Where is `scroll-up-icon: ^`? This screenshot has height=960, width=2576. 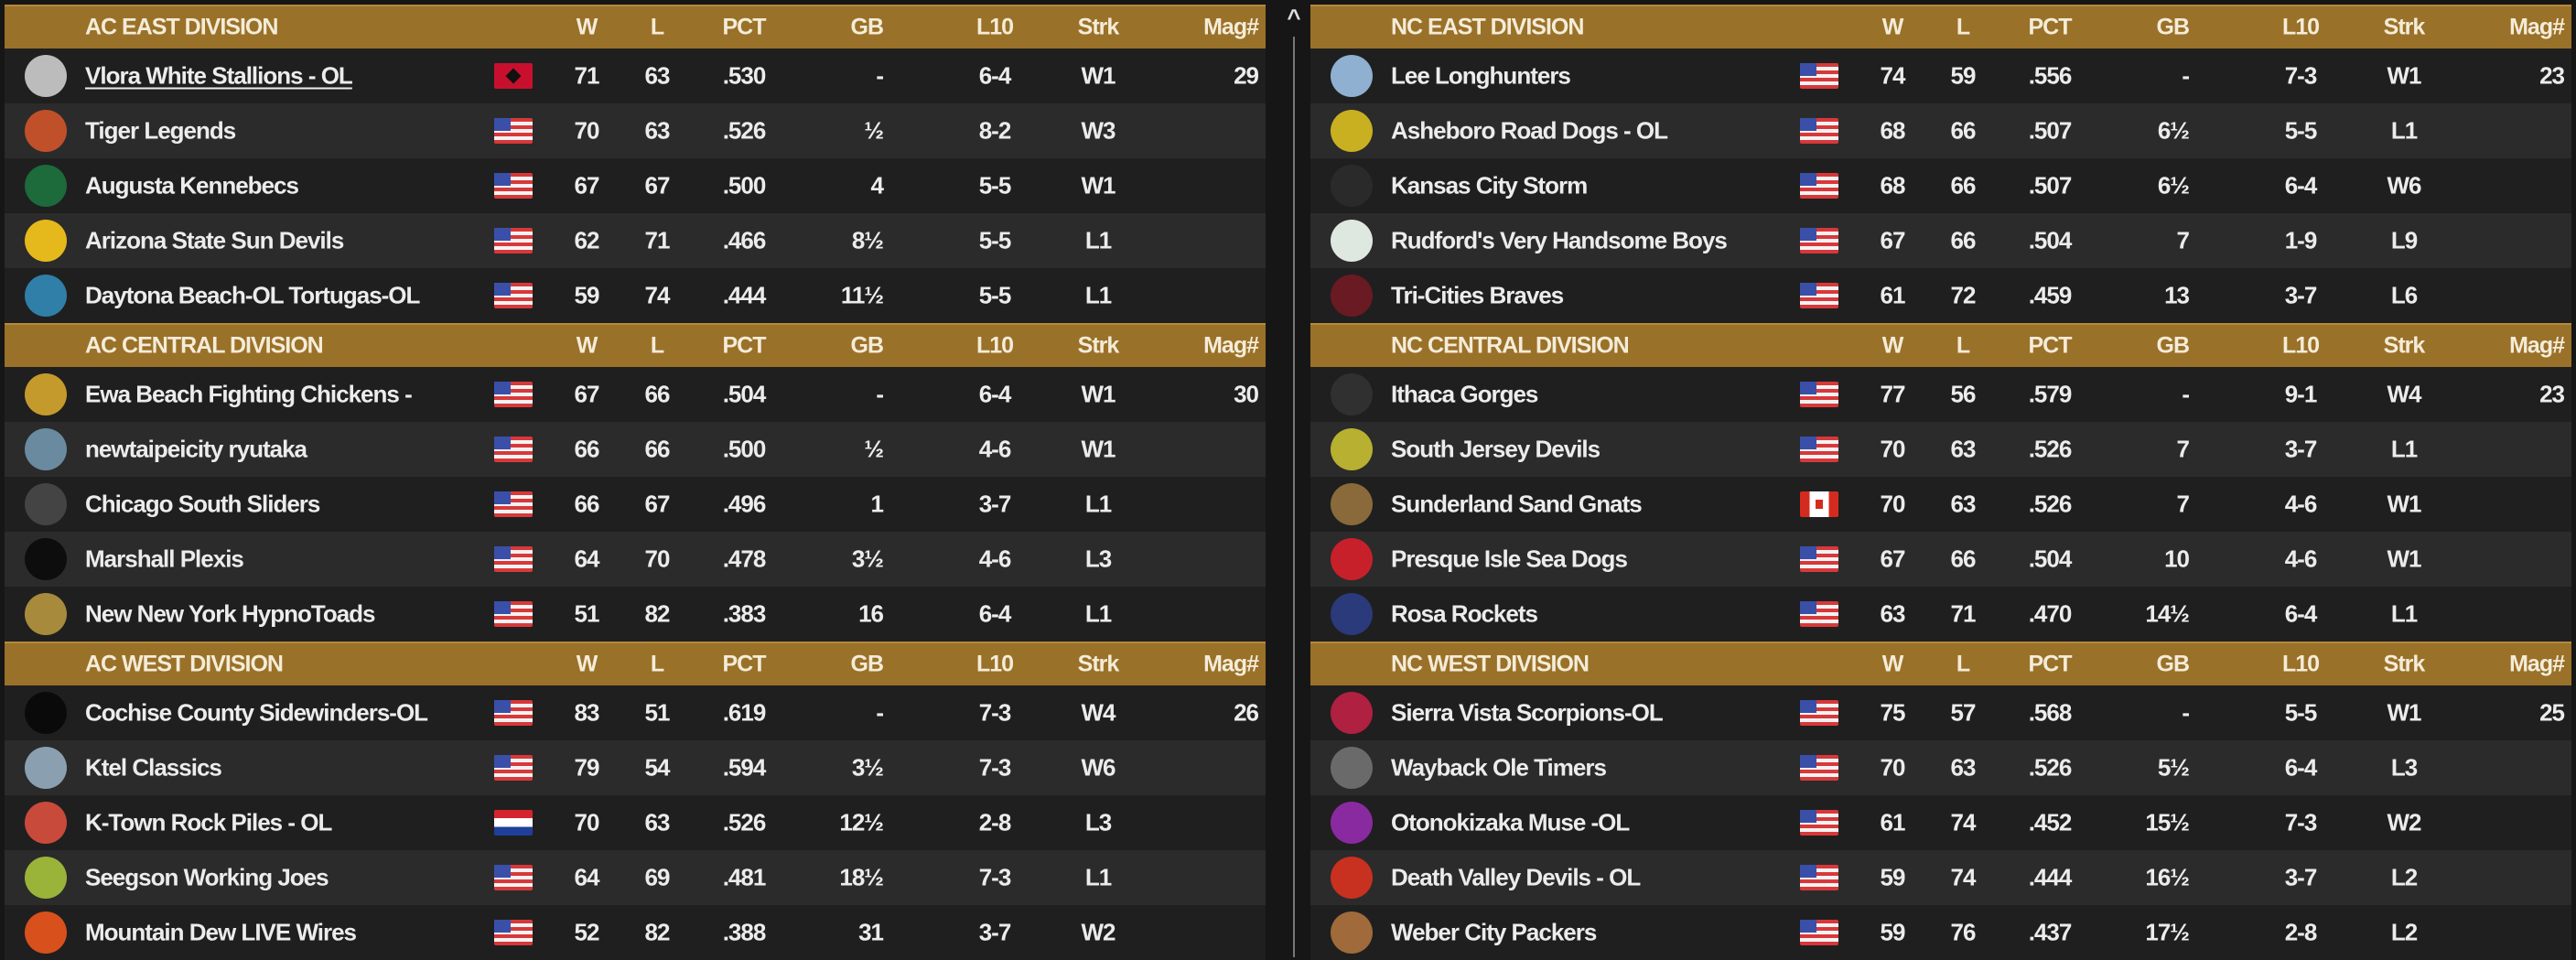
scroll-up-icon: ^ is located at coordinates (1294, 18).